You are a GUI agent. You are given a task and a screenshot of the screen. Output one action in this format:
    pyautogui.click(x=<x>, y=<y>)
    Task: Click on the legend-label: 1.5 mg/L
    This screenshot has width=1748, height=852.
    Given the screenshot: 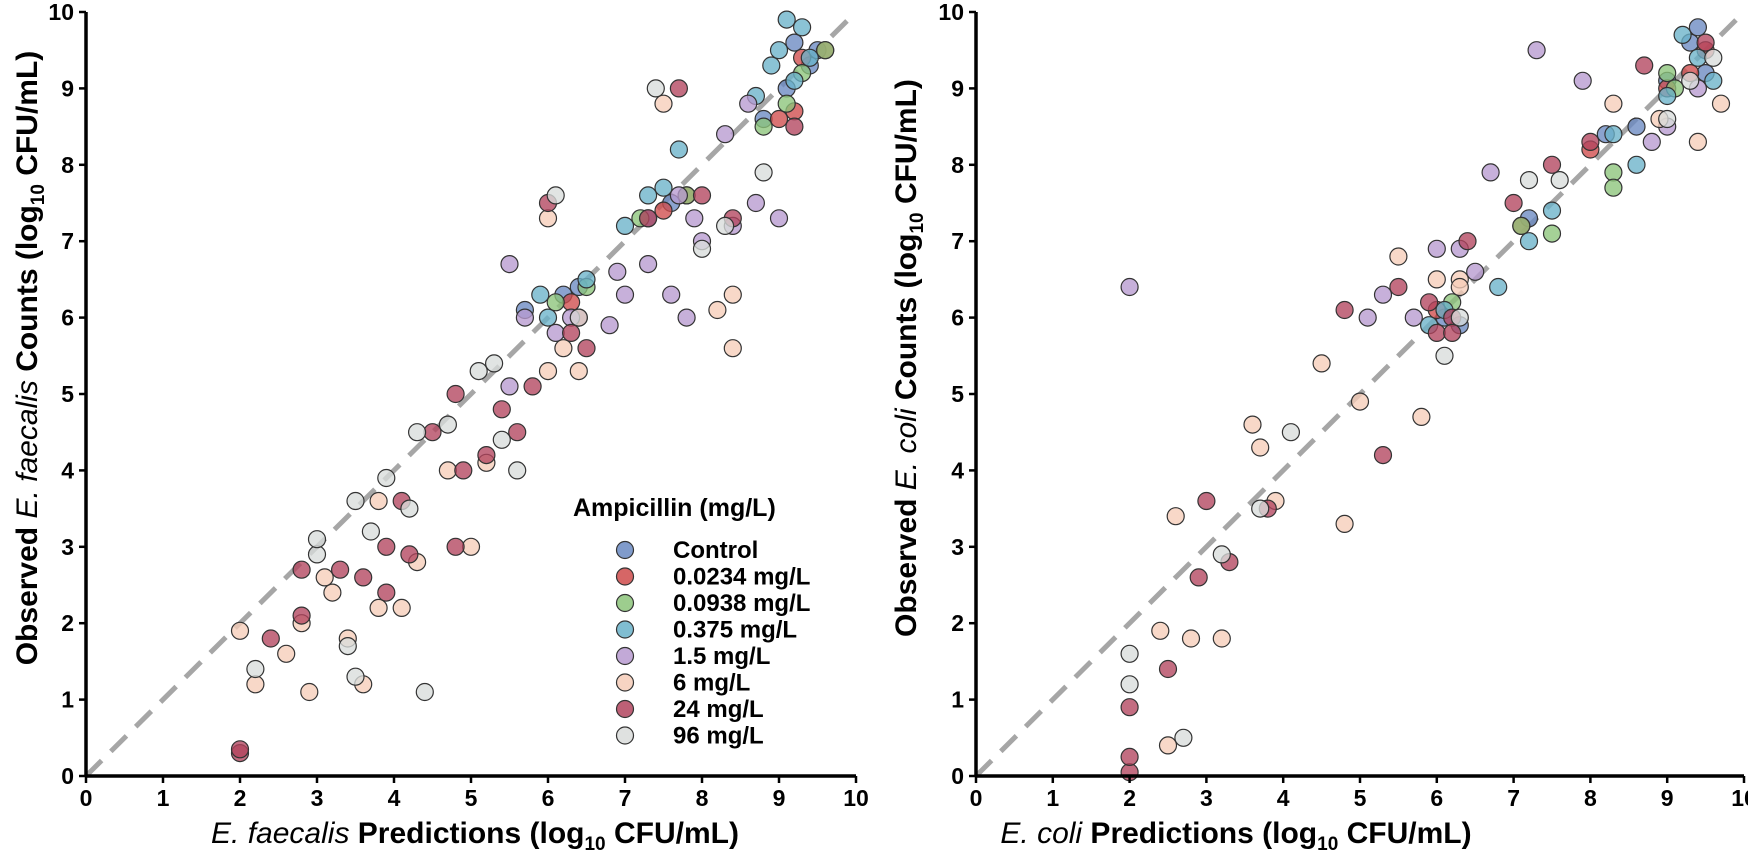 What is the action you would take?
    pyautogui.click(x=721, y=656)
    